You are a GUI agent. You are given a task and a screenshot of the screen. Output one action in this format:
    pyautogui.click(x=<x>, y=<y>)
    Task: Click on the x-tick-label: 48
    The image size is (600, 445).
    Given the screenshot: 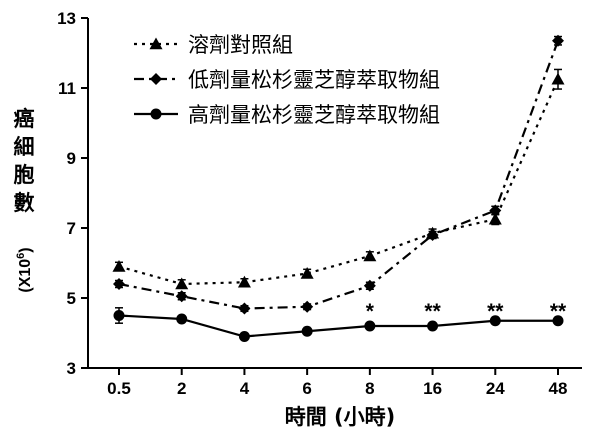 What is the action you would take?
    pyautogui.click(x=558, y=388)
    